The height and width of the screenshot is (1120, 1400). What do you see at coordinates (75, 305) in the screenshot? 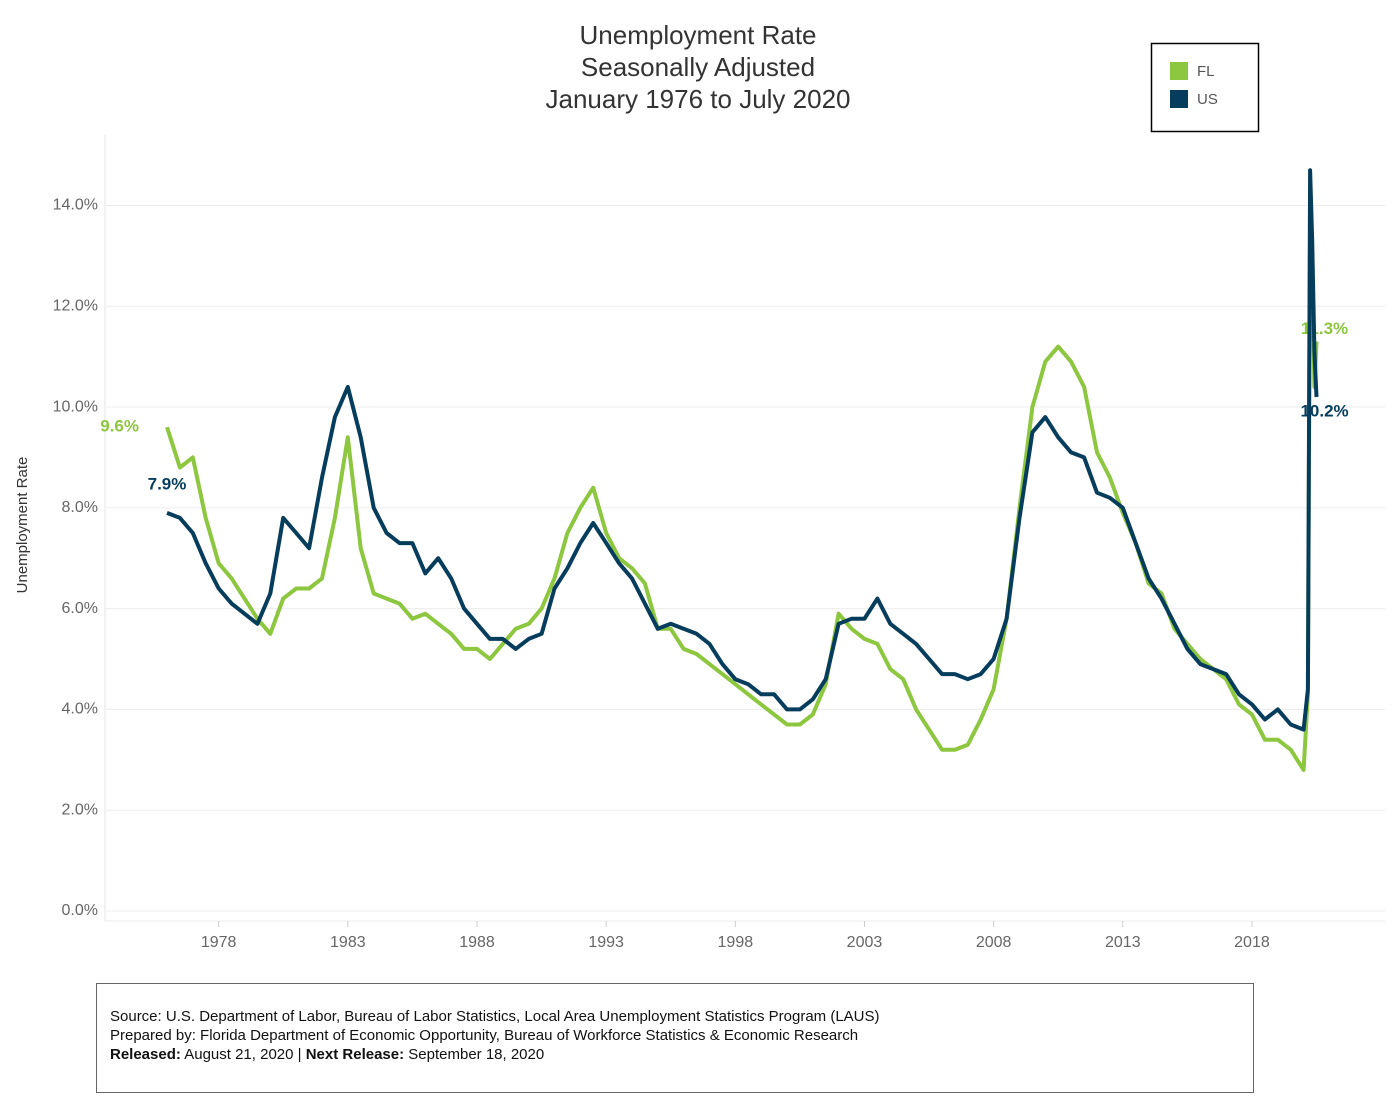
I see `y-tick-label: 12.0%` at bounding box center [75, 305].